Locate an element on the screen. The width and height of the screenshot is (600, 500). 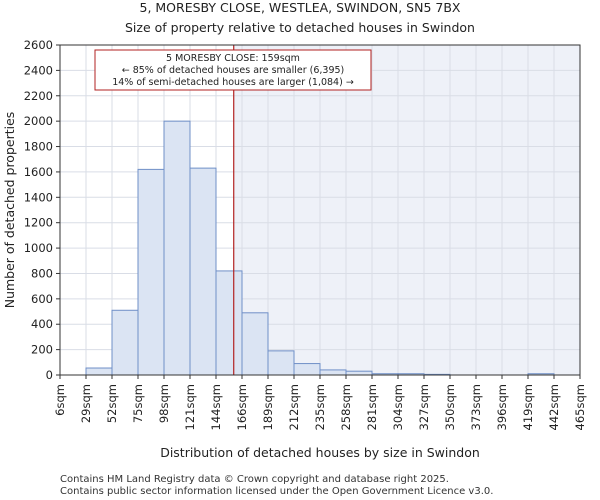
x-tick-label: 465sqm is located at coordinates (580, 407).